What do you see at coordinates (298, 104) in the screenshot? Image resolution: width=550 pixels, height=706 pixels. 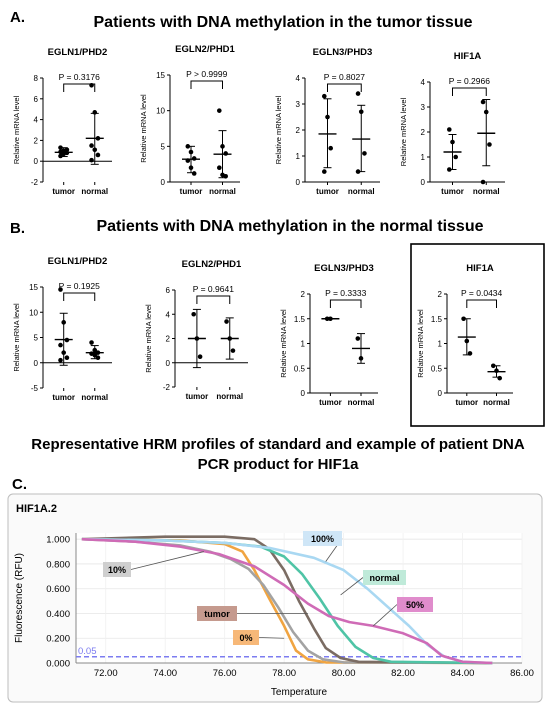 I see `y-tick-label: 3` at bounding box center [298, 104].